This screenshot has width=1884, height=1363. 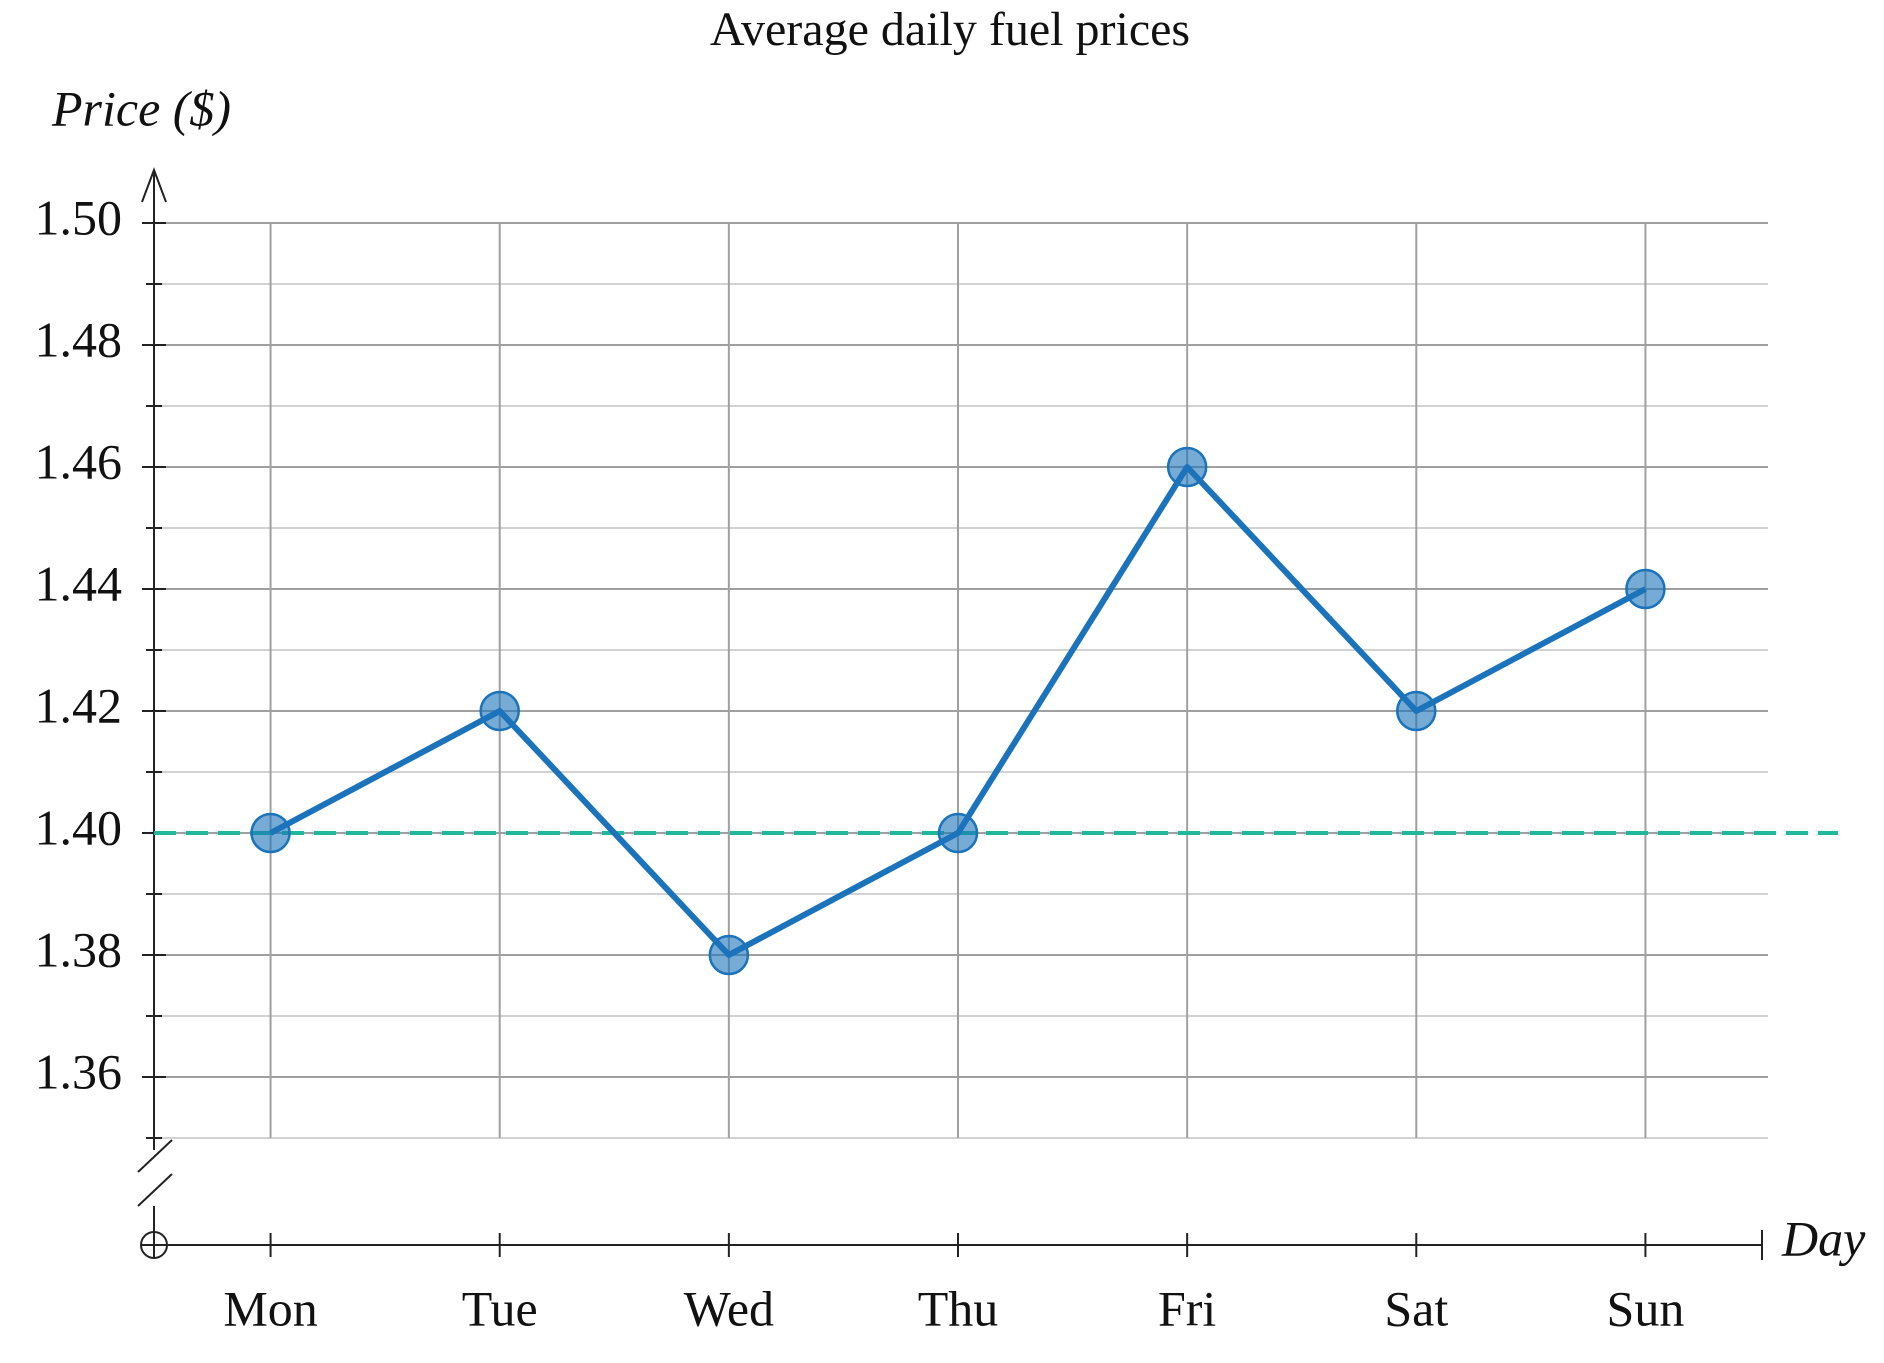 What do you see at coordinates (79, 583) in the screenshot?
I see `y-tick-label: 1.44` at bounding box center [79, 583].